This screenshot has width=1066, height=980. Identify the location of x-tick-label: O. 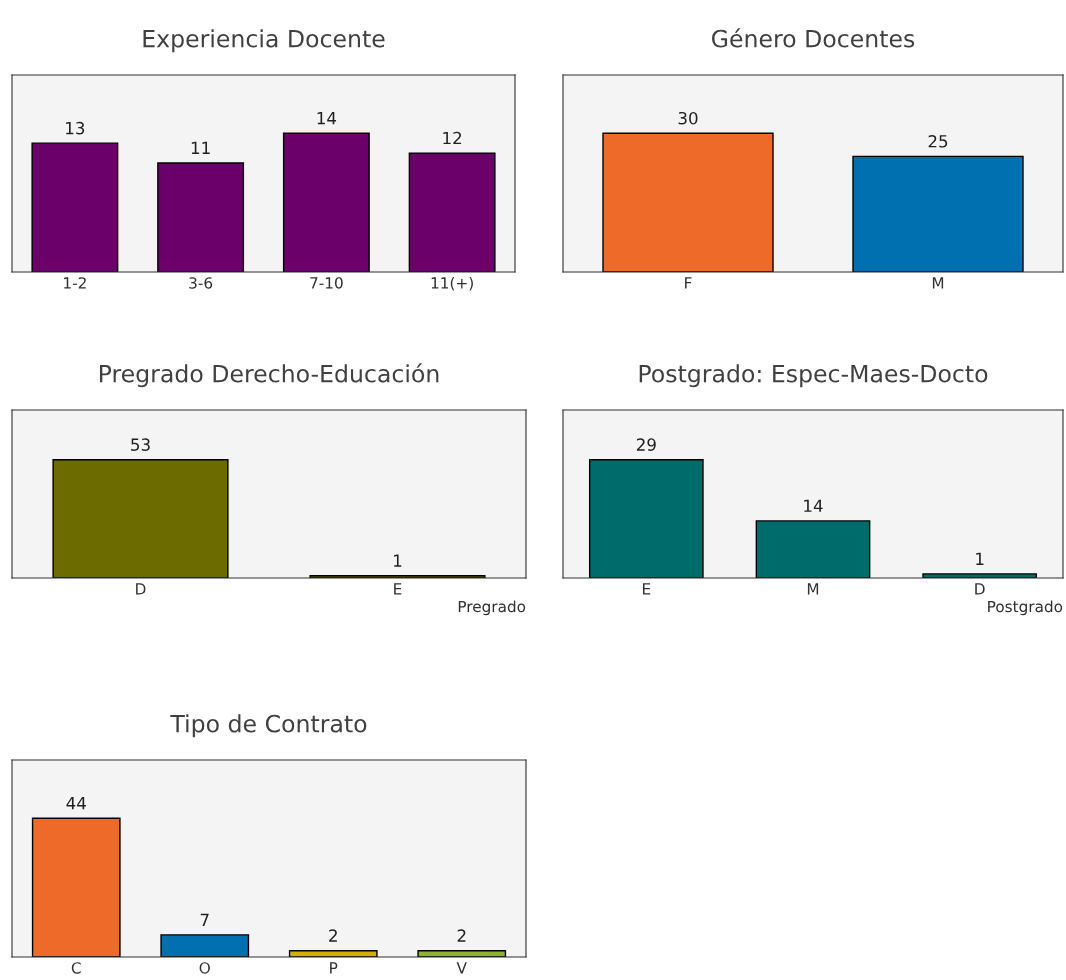
(204, 968).